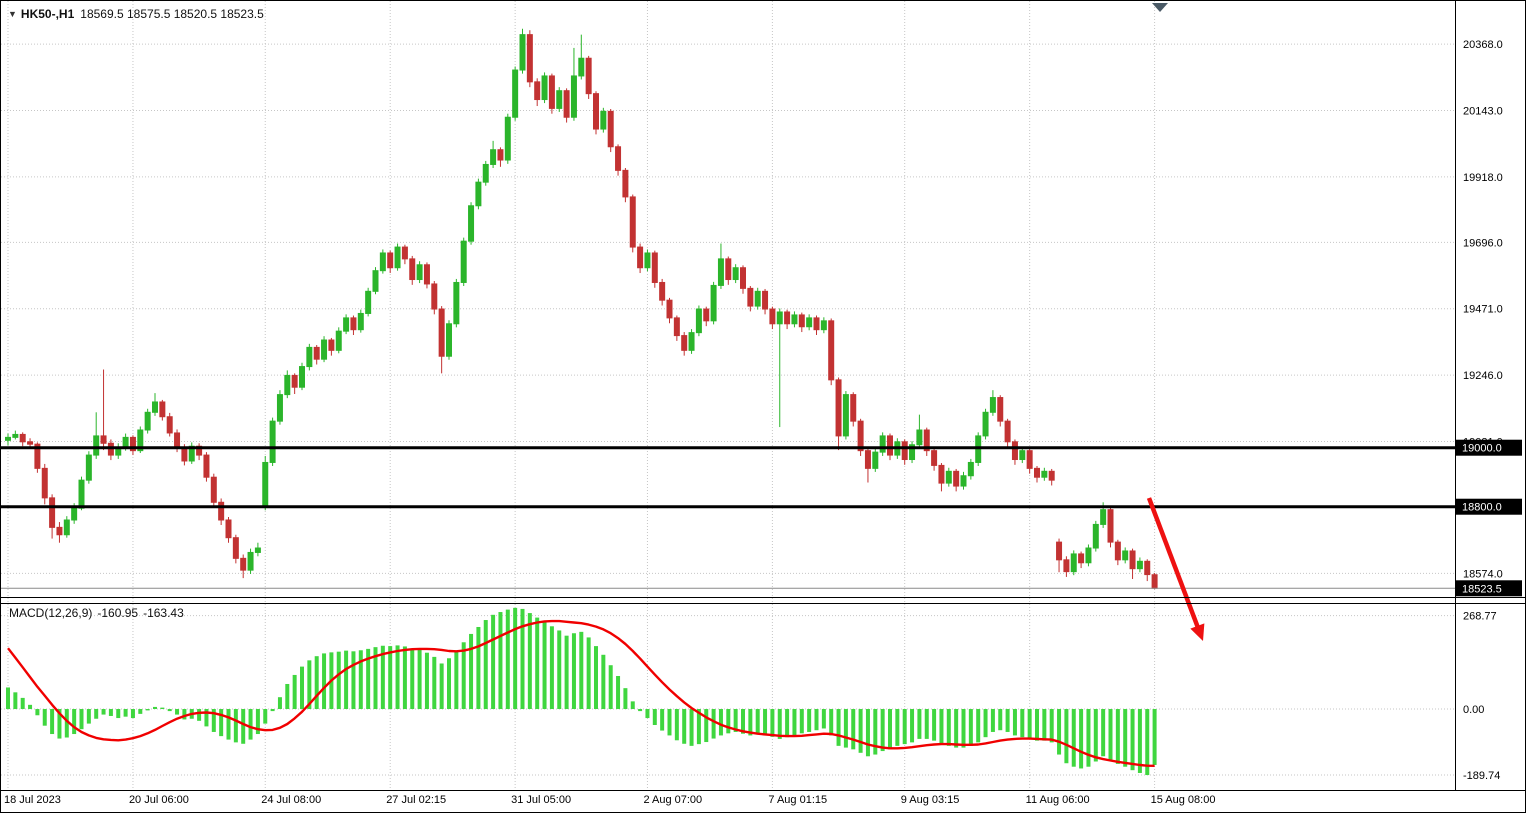 The height and width of the screenshot is (813, 1526). What do you see at coordinates (1160, 7) in the screenshot?
I see `chart-shift-marker-icon` at bounding box center [1160, 7].